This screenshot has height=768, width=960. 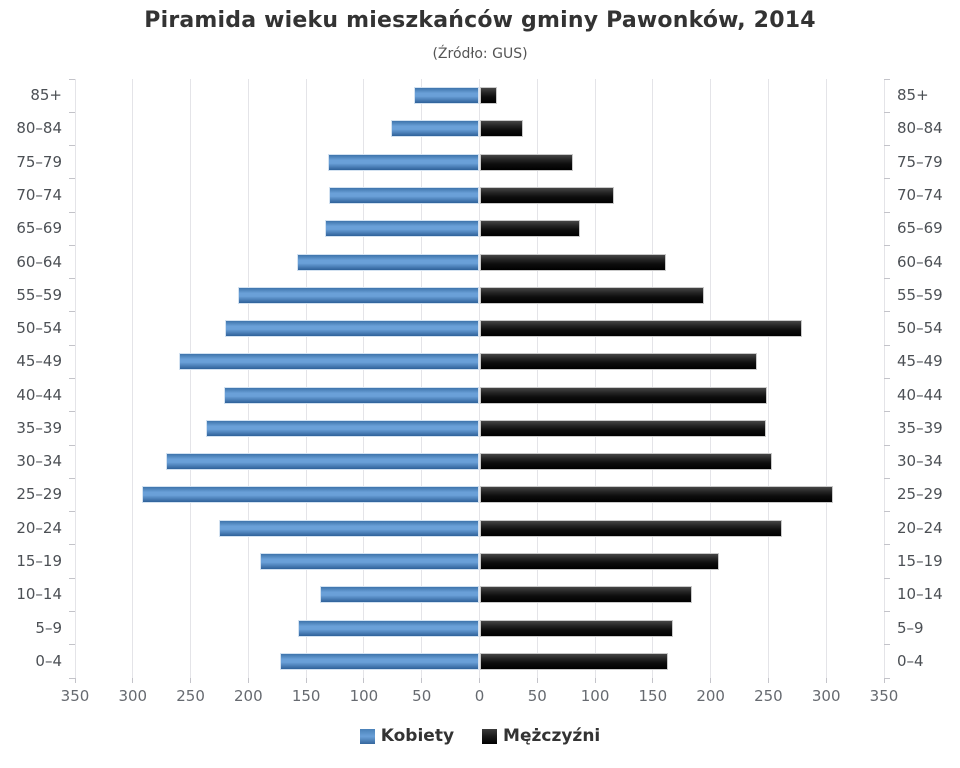 I want to click on bar-kobiety-15–19, so click(x=369, y=562).